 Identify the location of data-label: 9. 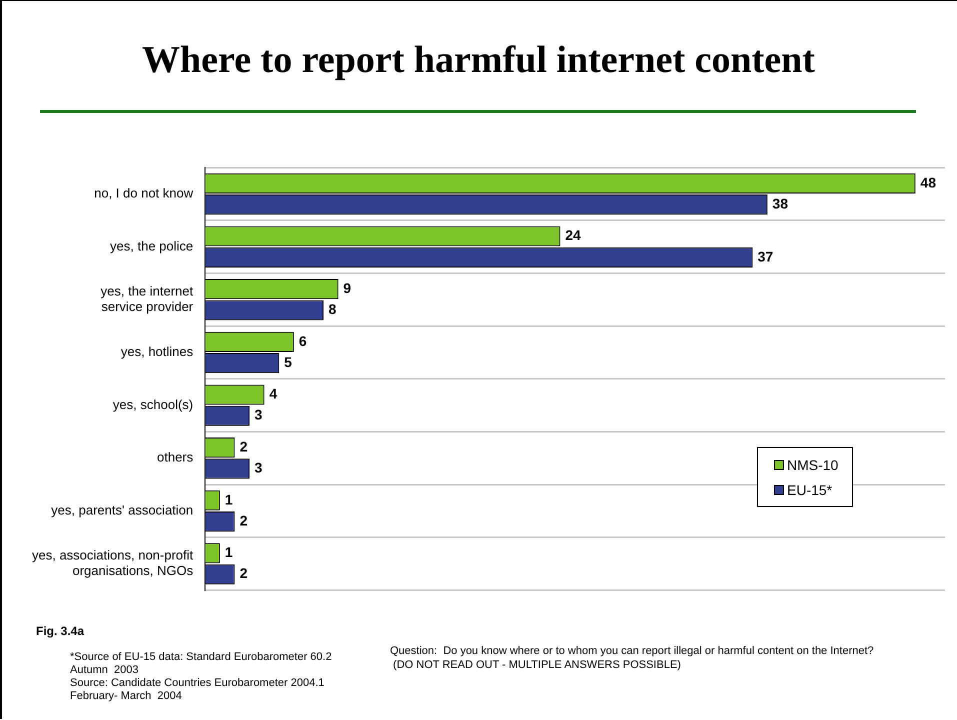
(347, 288).